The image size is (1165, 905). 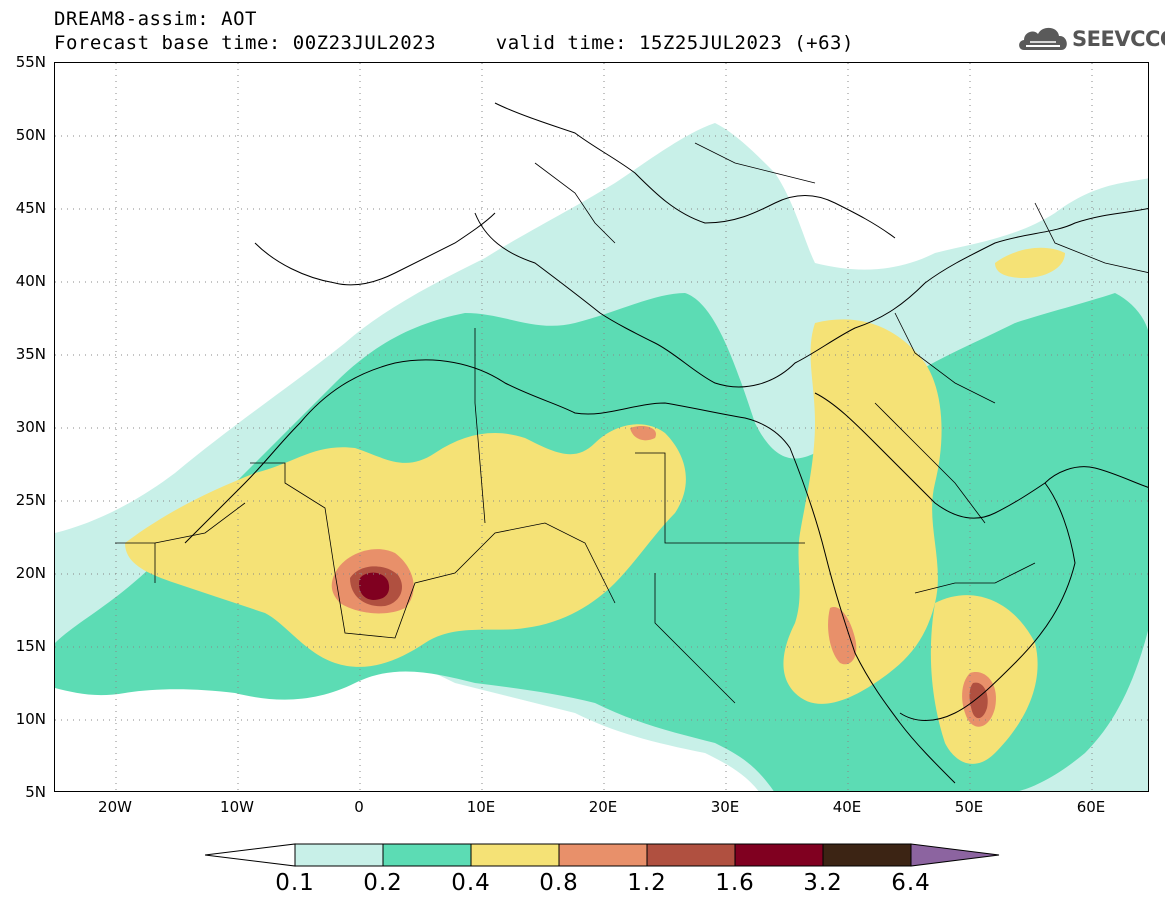 I want to click on lat-label-35n: 35N, so click(x=30, y=354).